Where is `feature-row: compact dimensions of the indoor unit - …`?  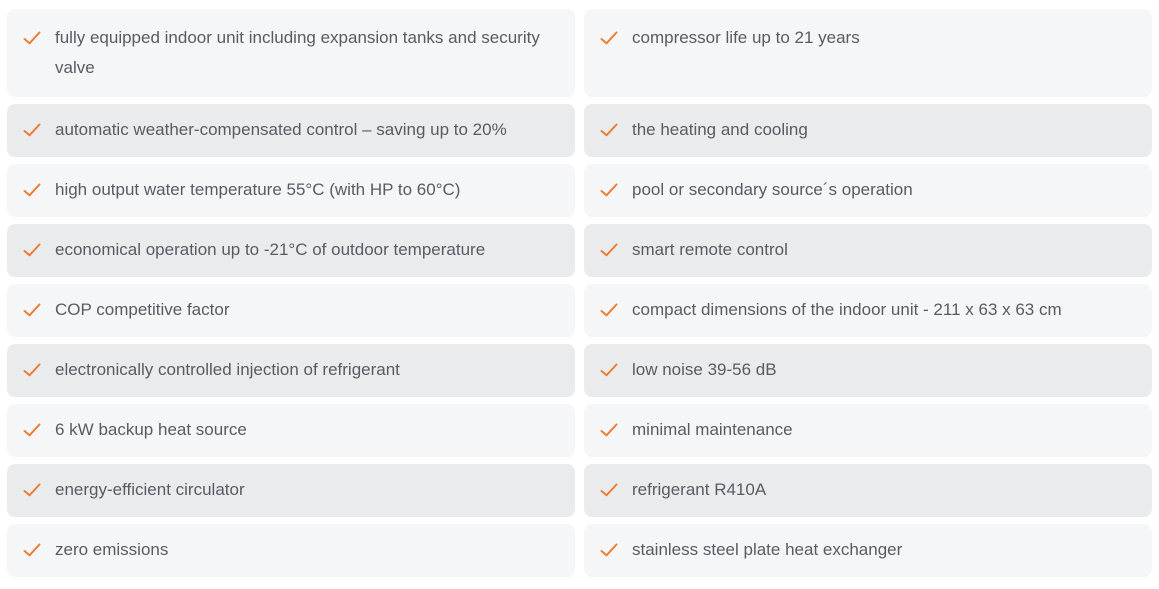 feature-row: compact dimensions of the indoor unit - … is located at coordinates (868, 310).